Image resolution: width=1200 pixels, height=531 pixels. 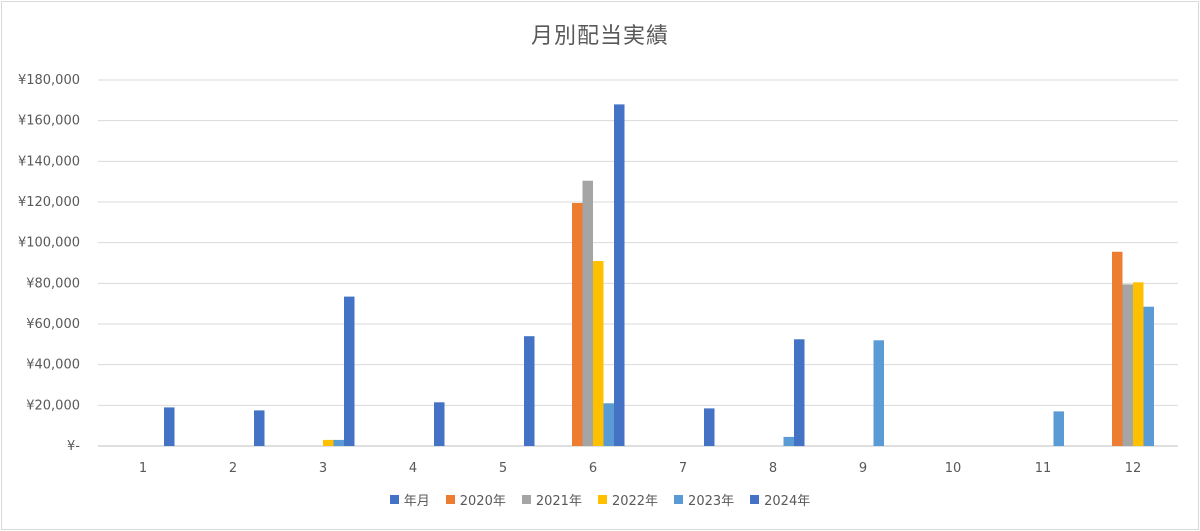 What do you see at coordinates (49, 161) in the screenshot?
I see `y-tick-label: ¥140,000` at bounding box center [49, 161].